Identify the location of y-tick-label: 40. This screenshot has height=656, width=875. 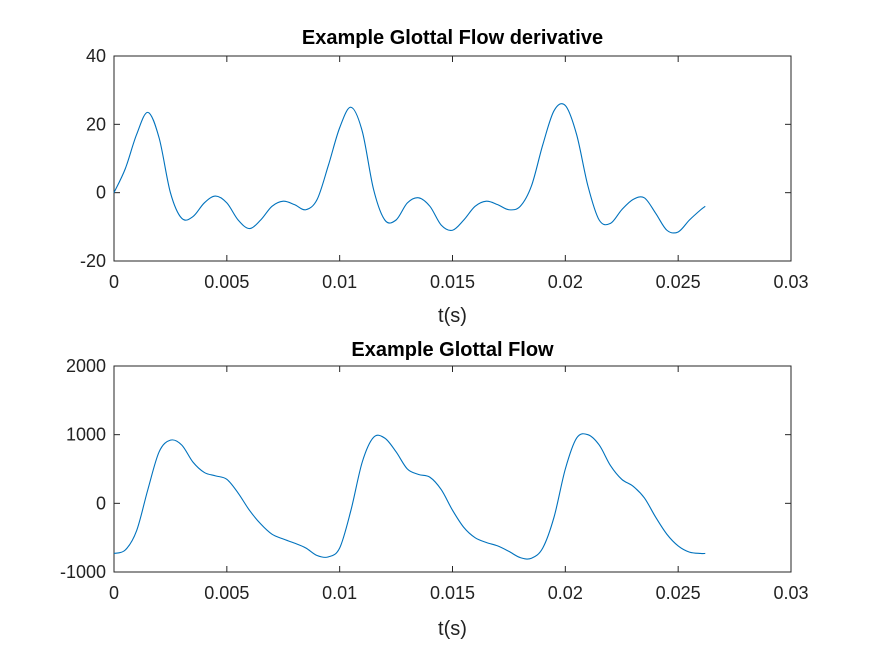
(96, 56).